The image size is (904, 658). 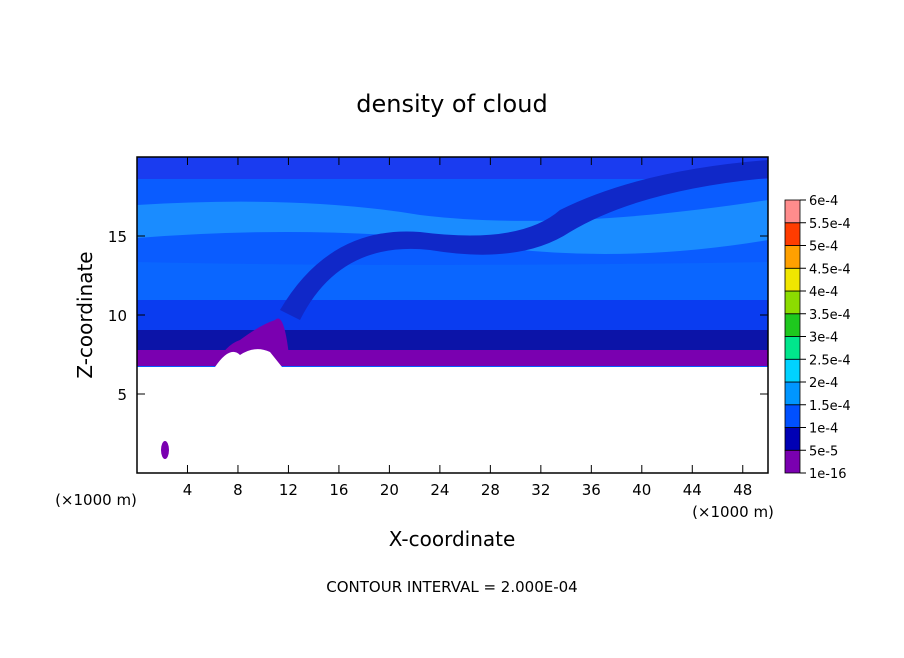 I want to click on colorbar-label: 2e-4, so click(x=823, y=383).